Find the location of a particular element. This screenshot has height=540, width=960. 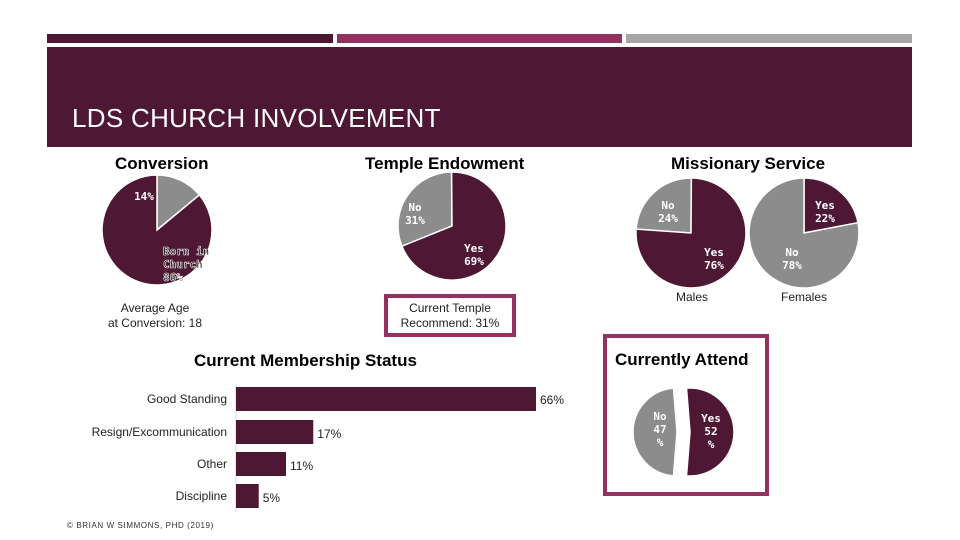

conversion-slice-label-0: 14% is located at coordinates (144, 196).